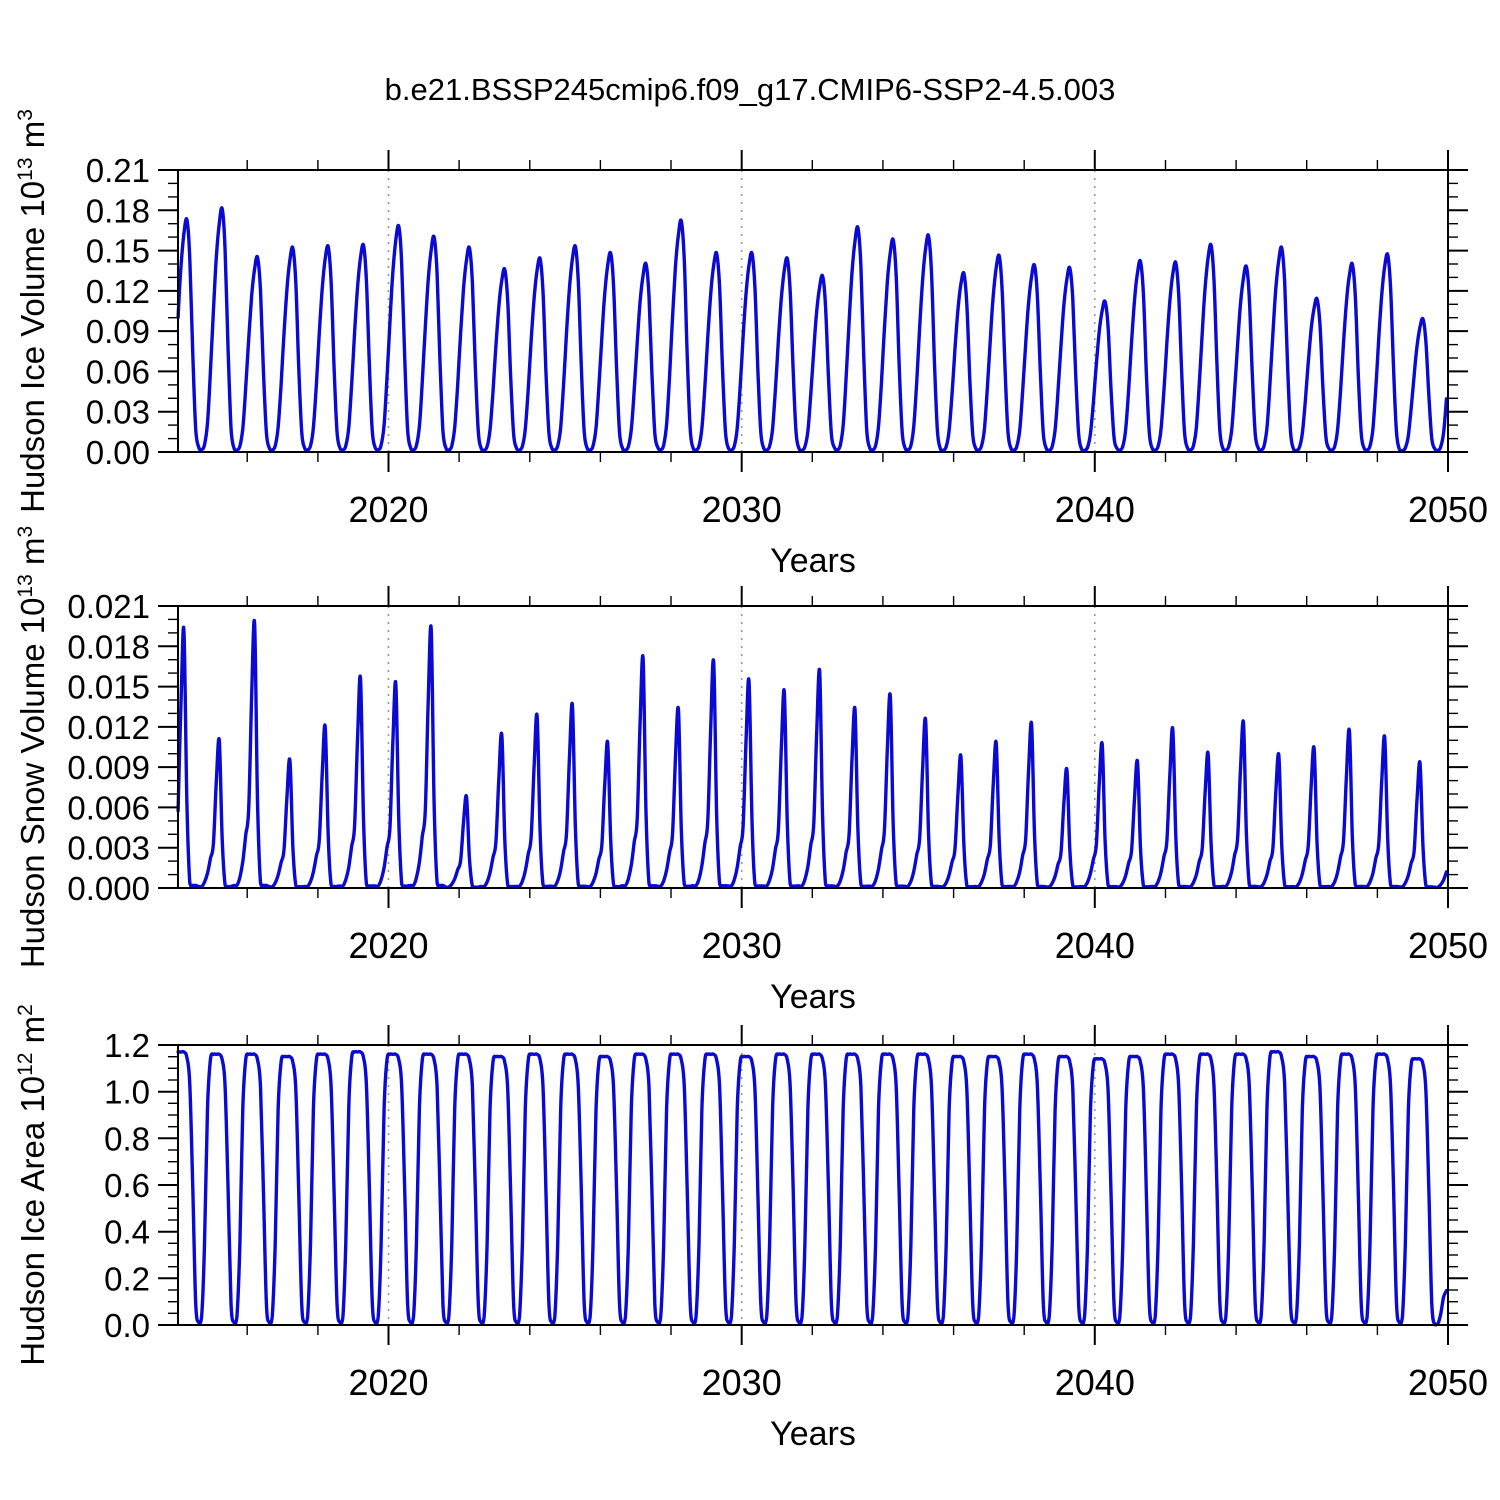 This screenshot has width=1500, height=1500. I want to click on y-tick-label-0.000: 0.000, so click(108, 888).